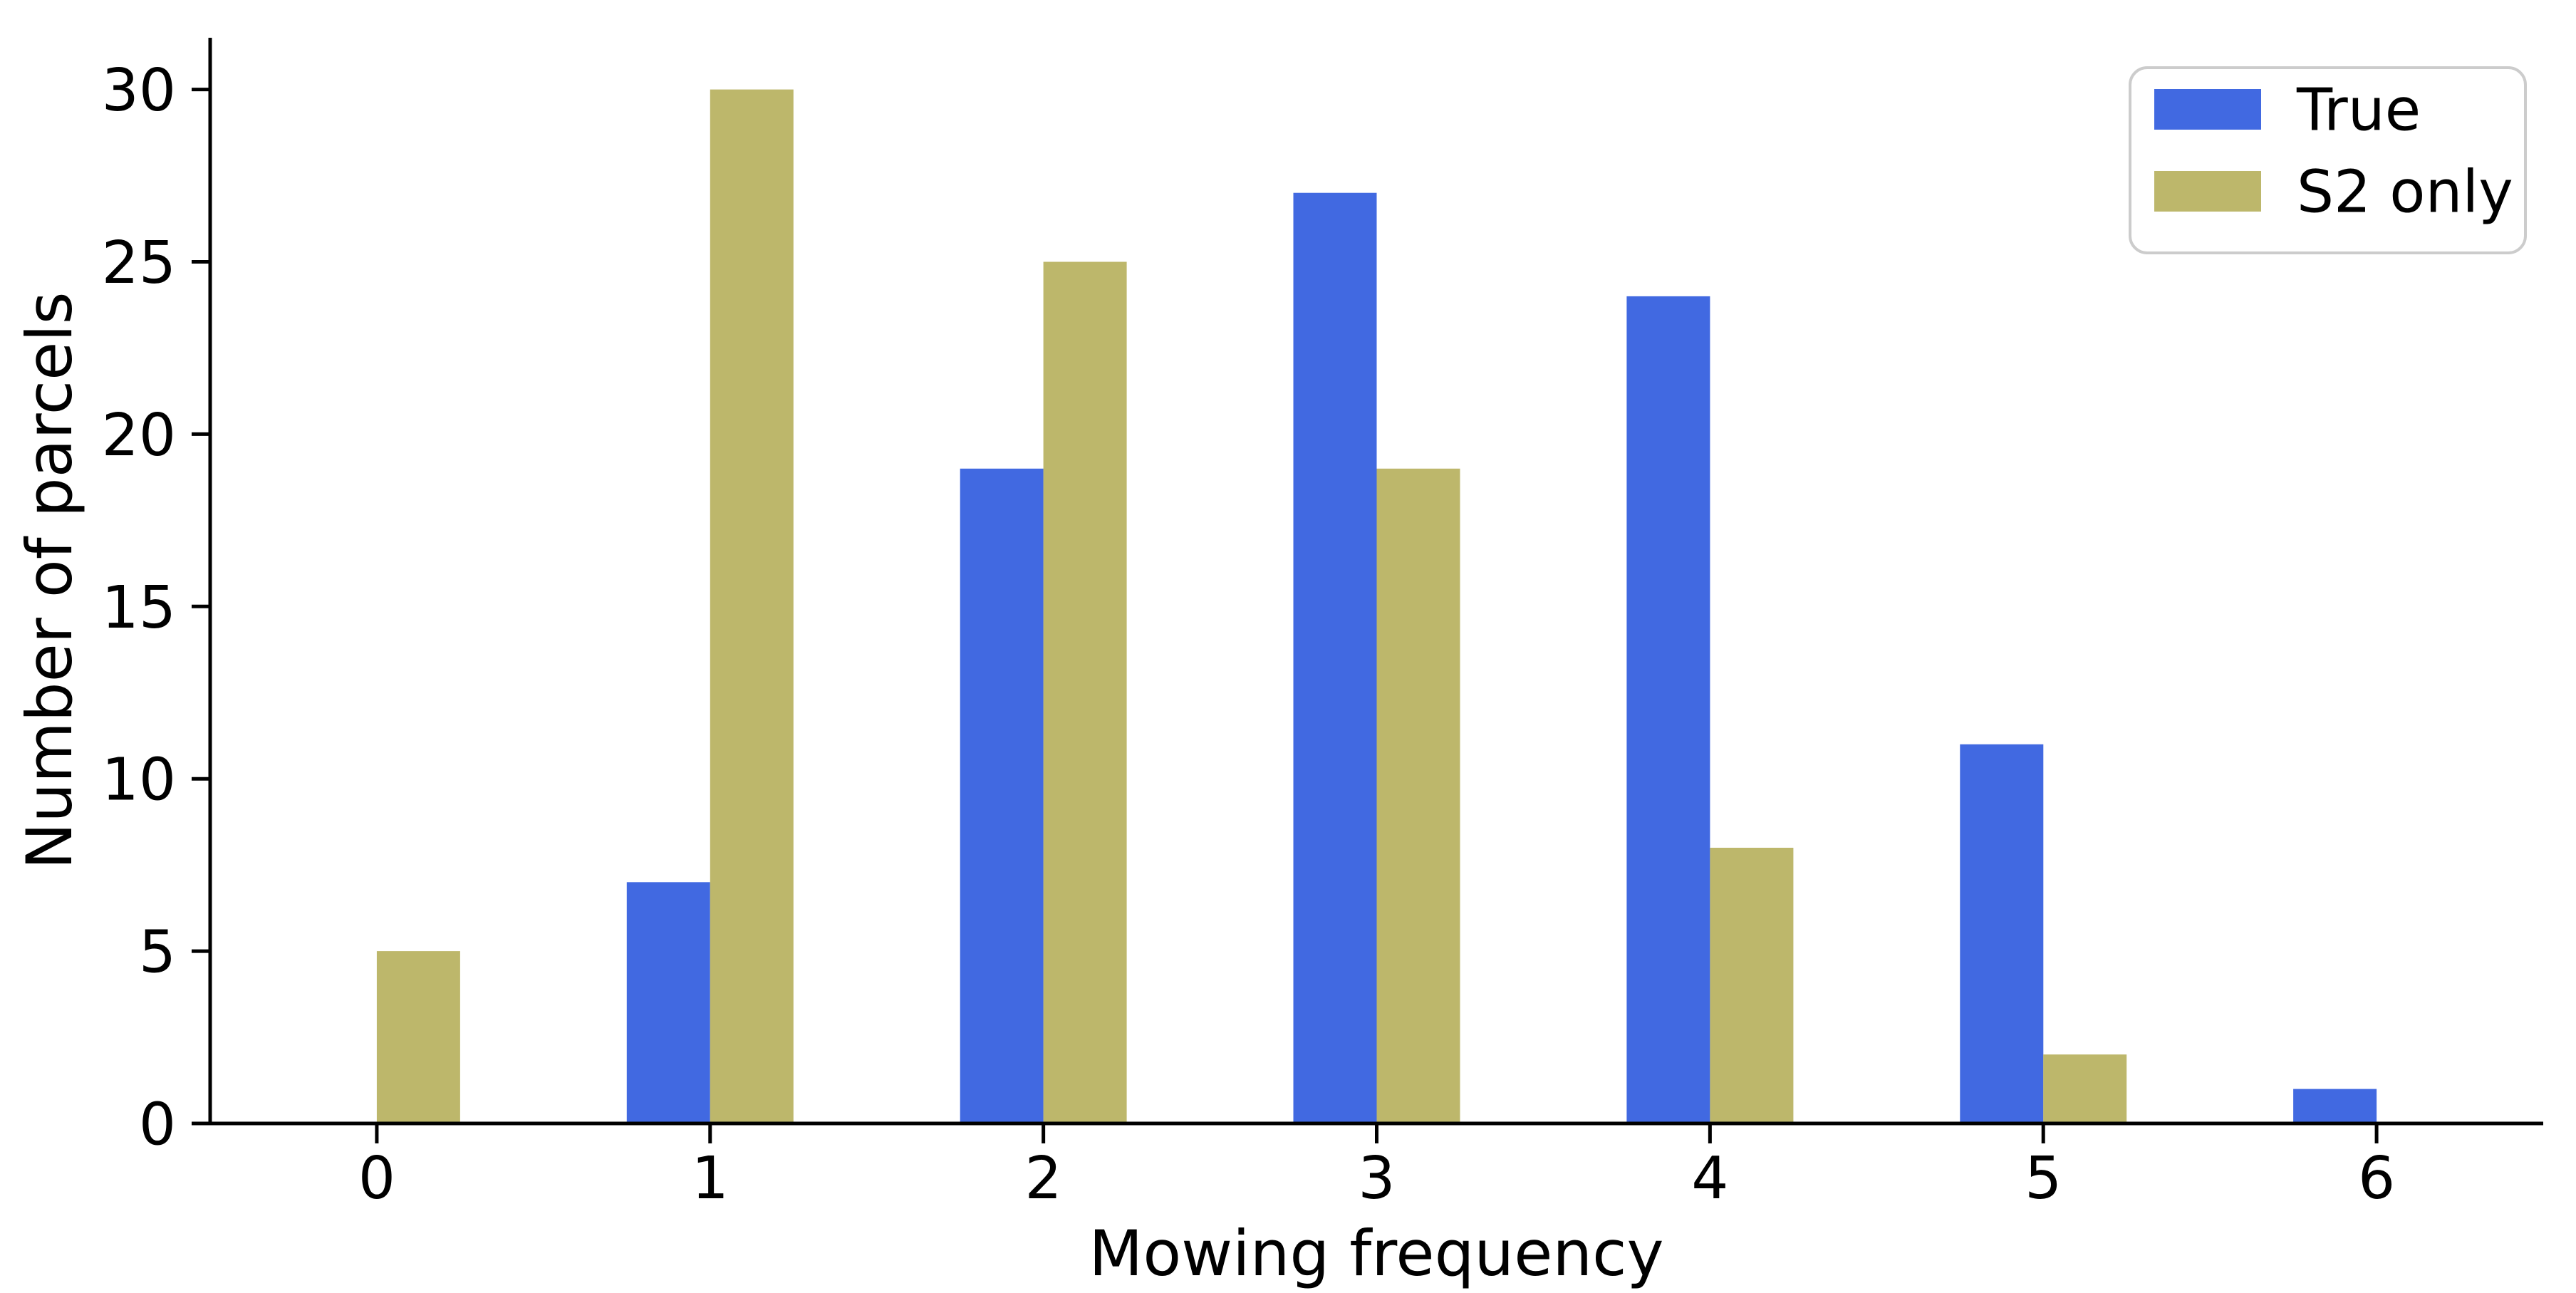  What do you see at coordinates (139, 263) in the screenshot?
I see `y-tick-label-25: 25` at bounding box center [139, 263].